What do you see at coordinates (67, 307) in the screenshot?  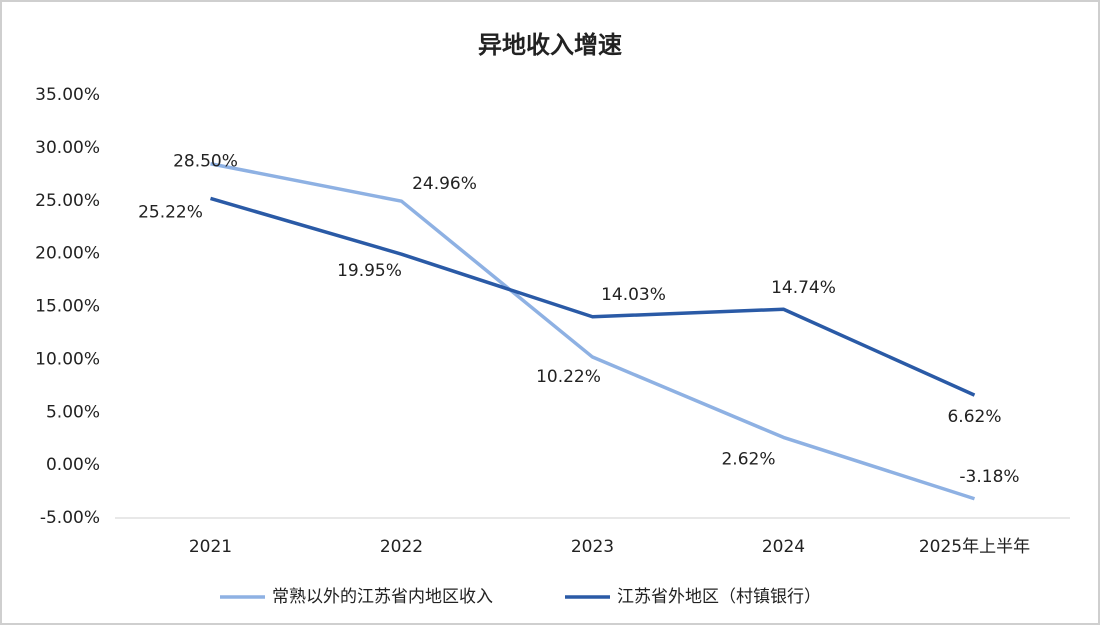 I see `y-tick-label: 15.00%` at bounding box center [67, 307].